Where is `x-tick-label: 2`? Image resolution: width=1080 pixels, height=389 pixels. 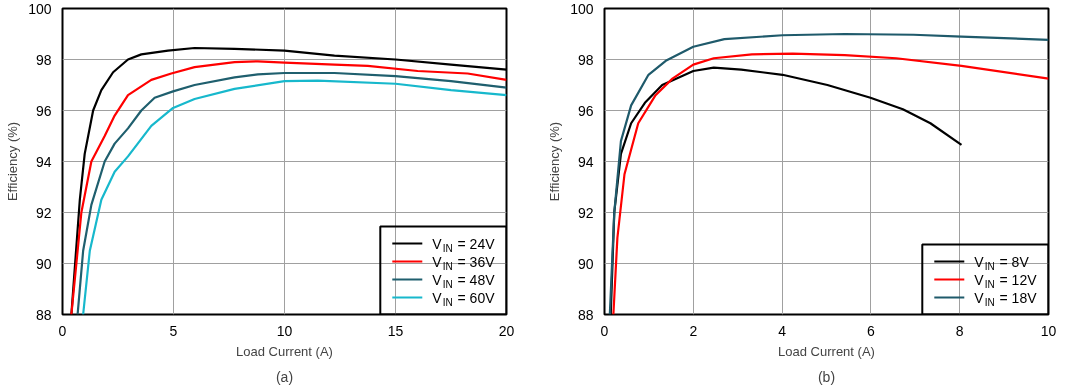
x-tick-label: 2 is located at coordinates (693, 330).